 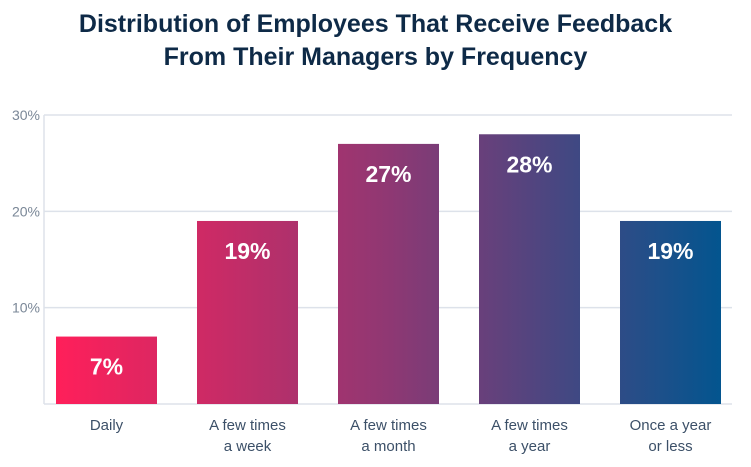 What do you see at coordinates (26, 211) in the screenshot?
I see `y-tick-label: 20%` at bounding box center [26, 211].